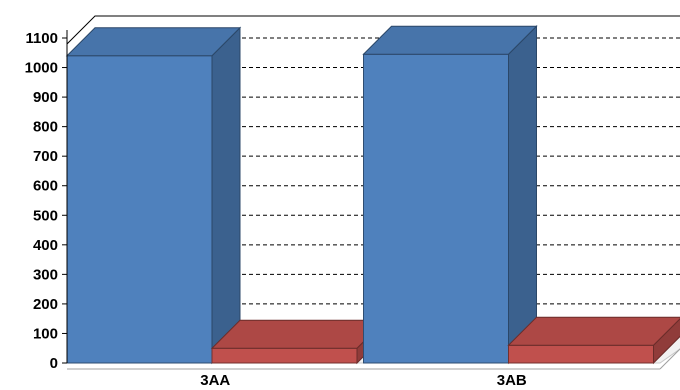 The width and height of the screenshot is (680, 390). I want to click on bar-3AB-1-side, so click(522, 195).